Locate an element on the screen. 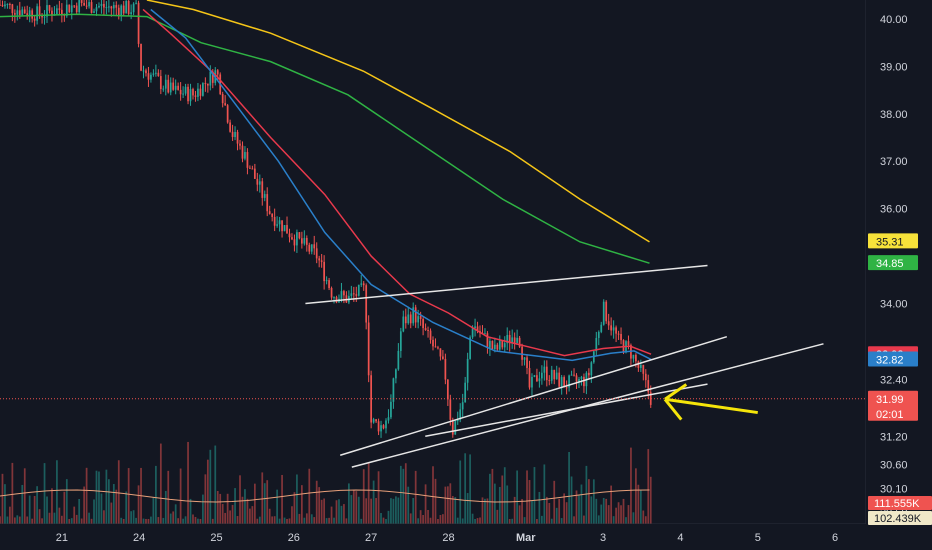  arrow-head-lower is located at coordinates (673, 409).